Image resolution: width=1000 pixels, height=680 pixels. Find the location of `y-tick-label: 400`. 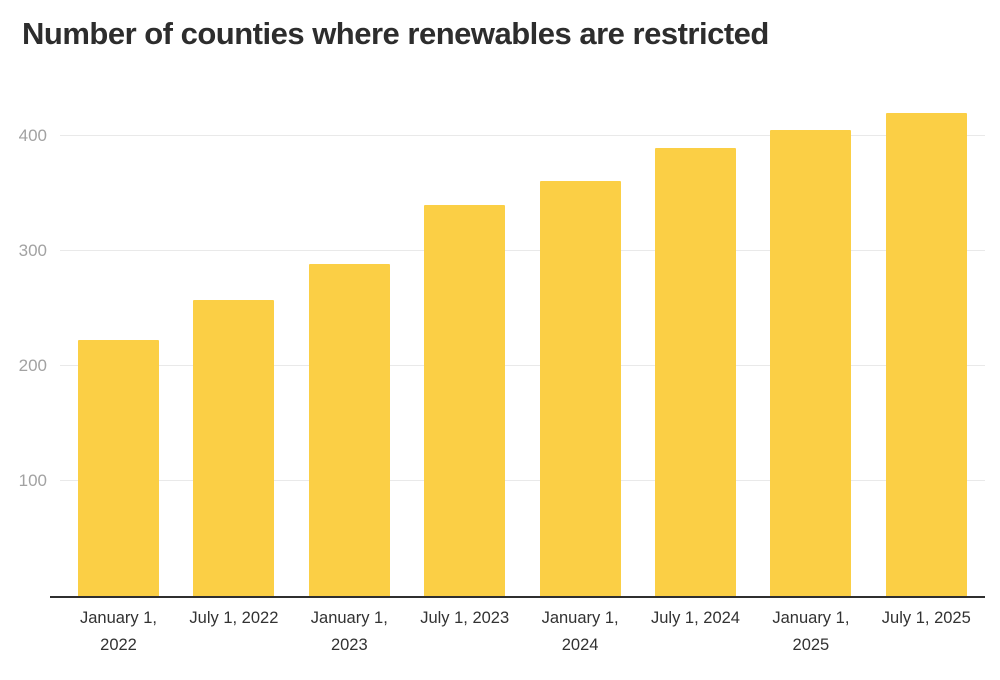

y-tick-label: 400 is located at coordinates (32, 135).